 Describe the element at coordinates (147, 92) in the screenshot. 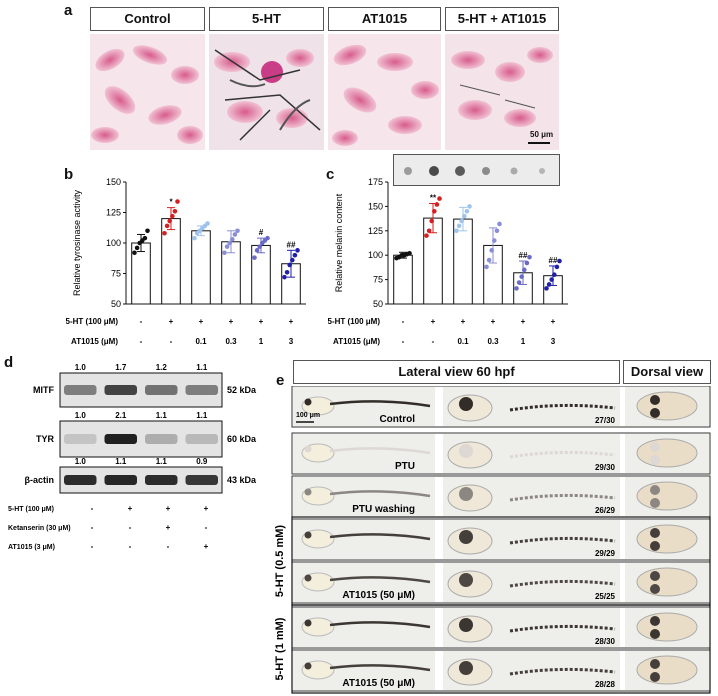

I see `micrograph-control` at that location.